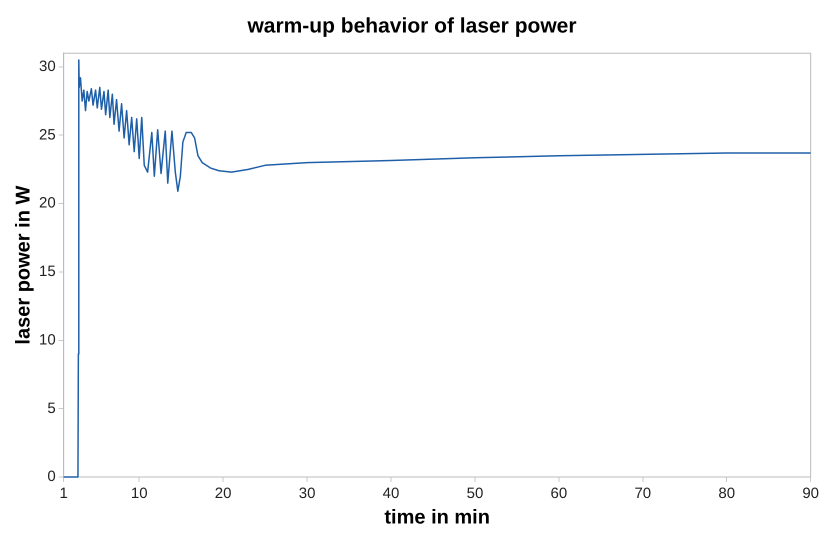  I want to click on x-tick-label: 40, so click(391, 493).